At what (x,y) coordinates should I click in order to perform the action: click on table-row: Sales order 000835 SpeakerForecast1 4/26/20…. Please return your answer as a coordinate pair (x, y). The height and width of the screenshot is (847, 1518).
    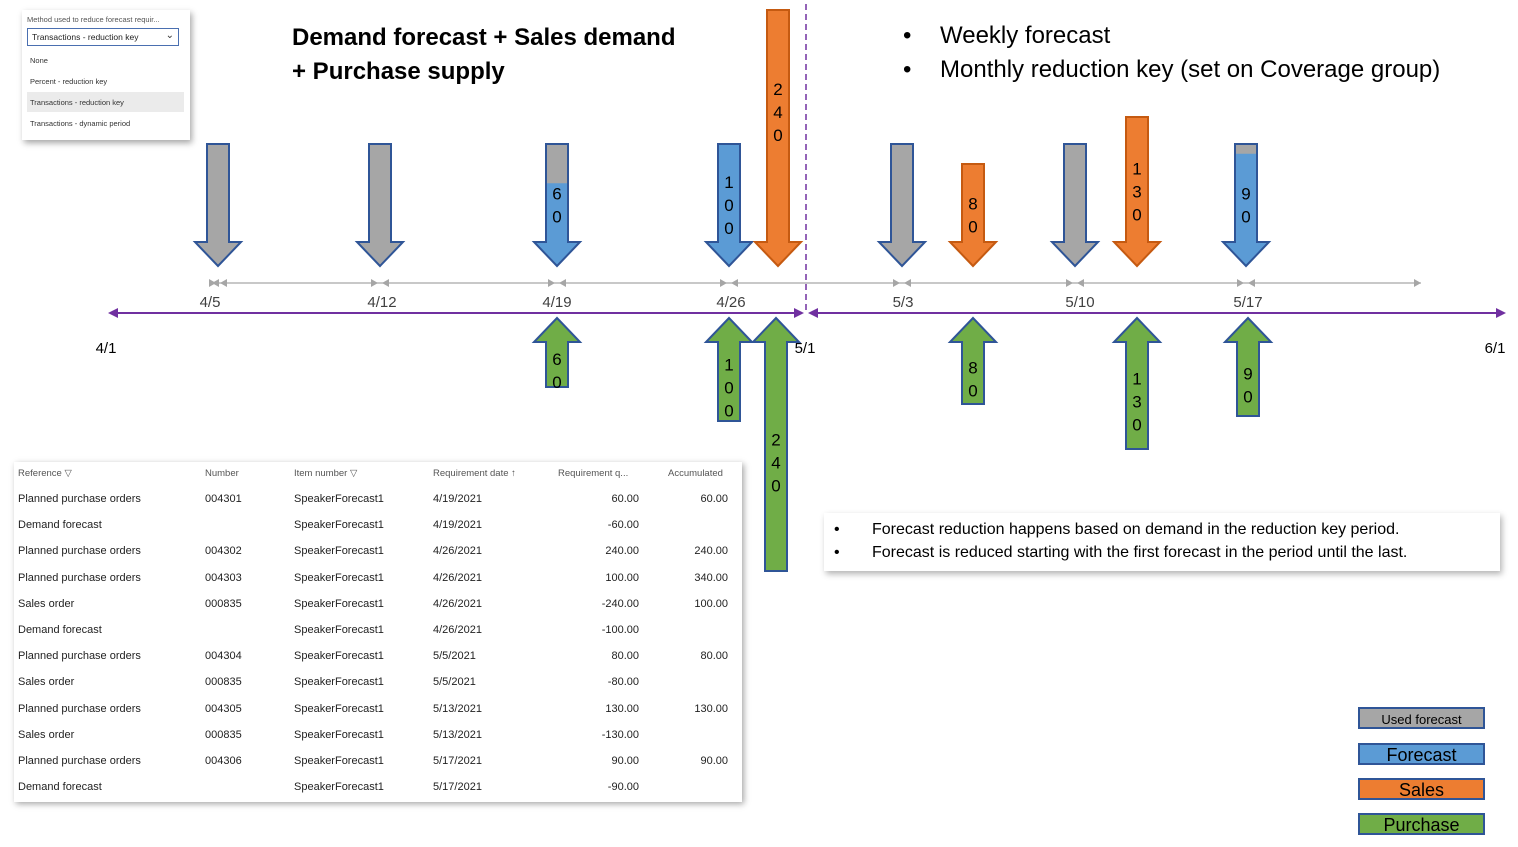
    Looking at the image, I should click on (378, 611).